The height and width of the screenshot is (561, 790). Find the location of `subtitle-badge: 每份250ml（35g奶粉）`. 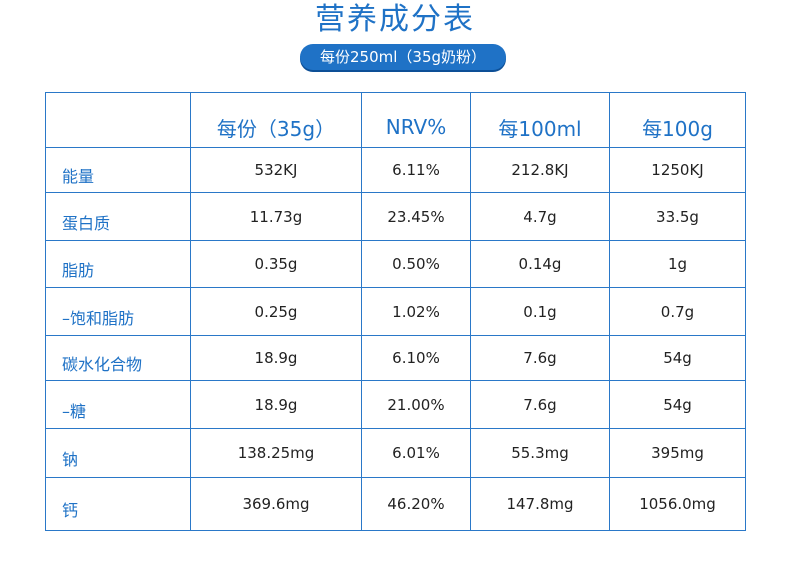

subtitle-badge: 每份250ml（35g奶粉） is located at coordinates (403, 57).